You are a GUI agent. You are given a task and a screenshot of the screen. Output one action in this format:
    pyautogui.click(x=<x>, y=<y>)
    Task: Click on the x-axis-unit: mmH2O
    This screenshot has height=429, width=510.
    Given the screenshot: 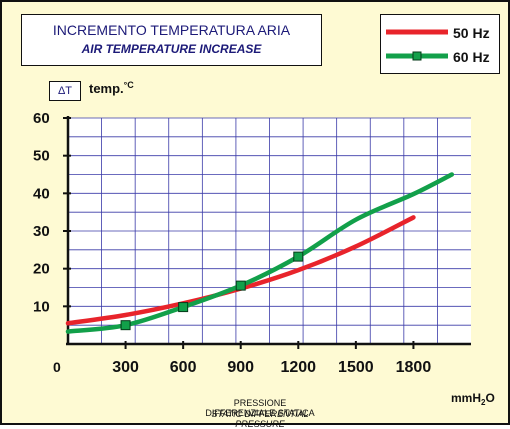 What is the action you would take?
    pyautogui.click(x=473, y=399)
    